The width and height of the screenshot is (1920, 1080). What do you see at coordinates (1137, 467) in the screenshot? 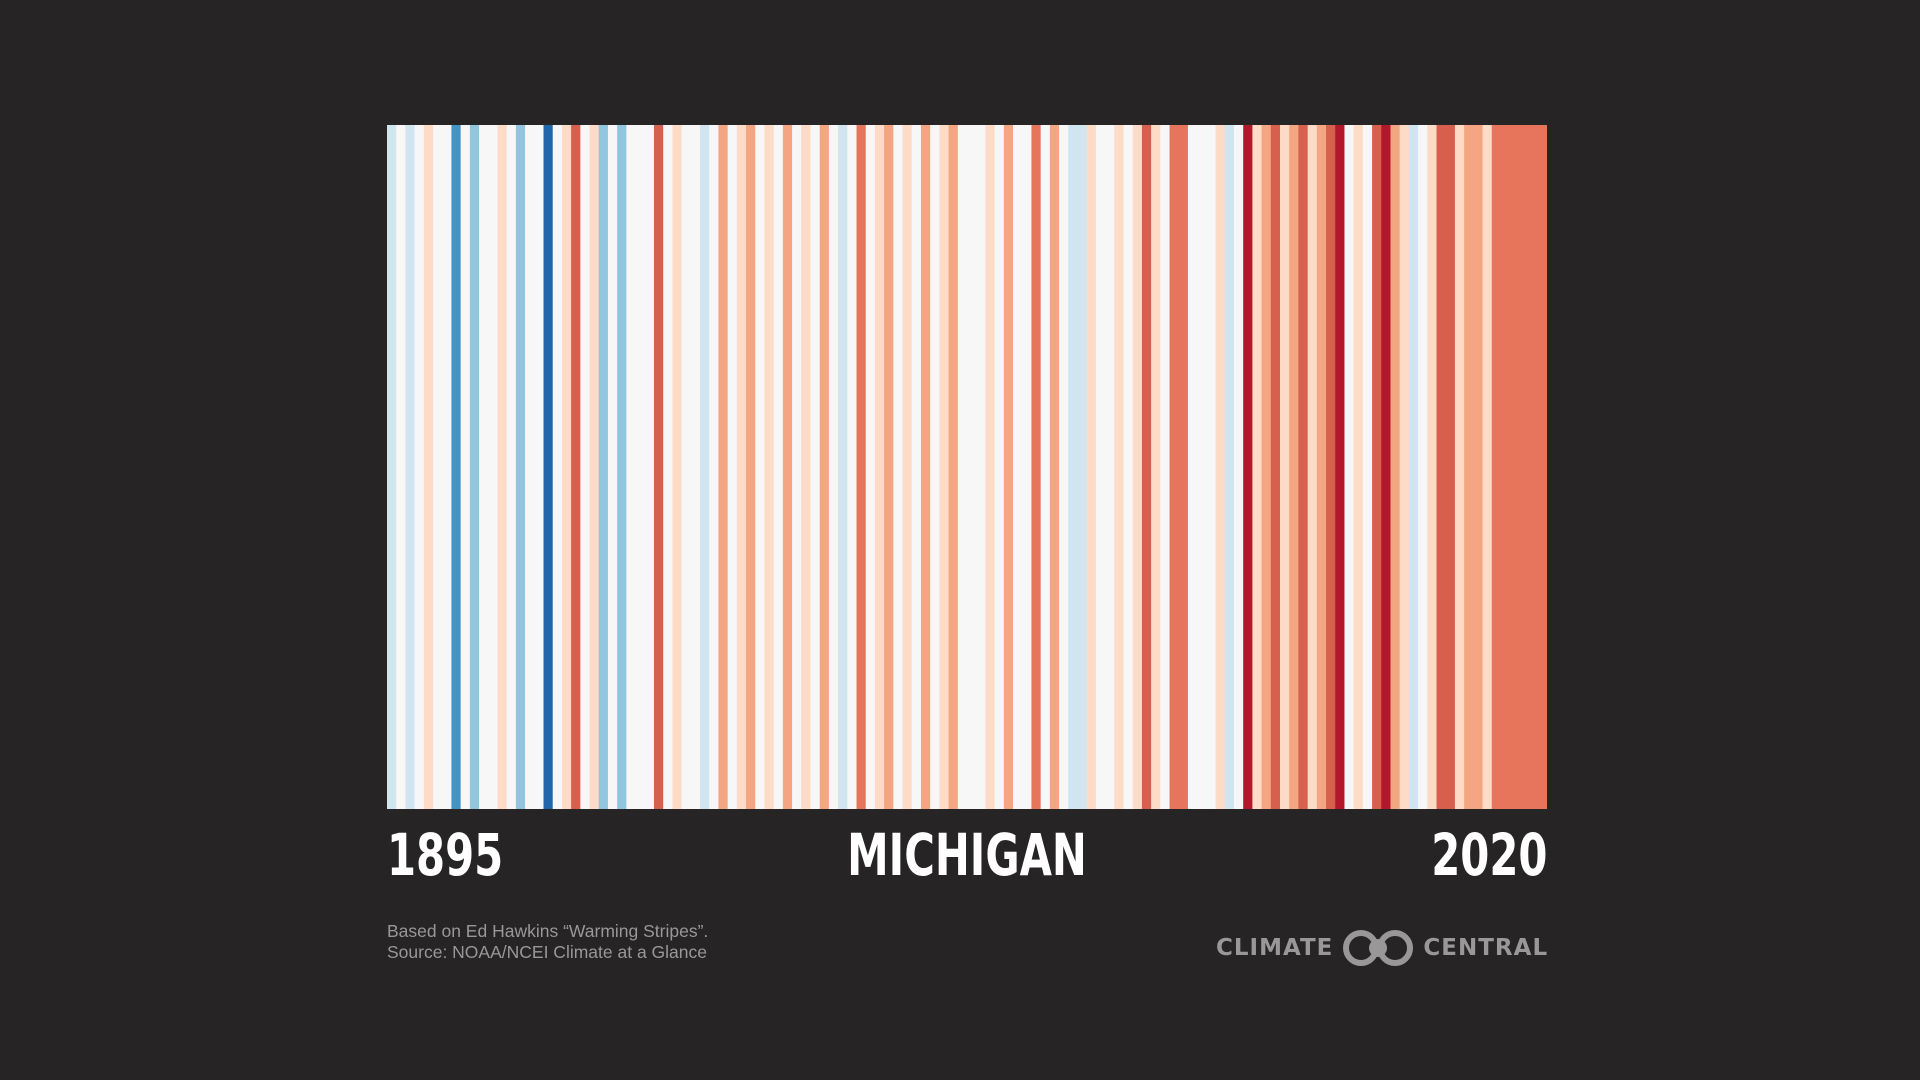
I see `stripe-1976` at bounding box center [1137, 467].